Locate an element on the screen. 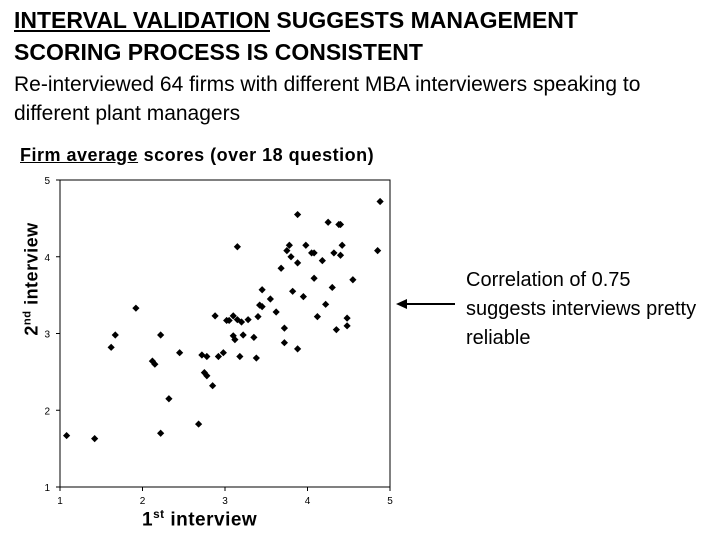  y-tick-label: 5 is located at coordinates (47, 181).